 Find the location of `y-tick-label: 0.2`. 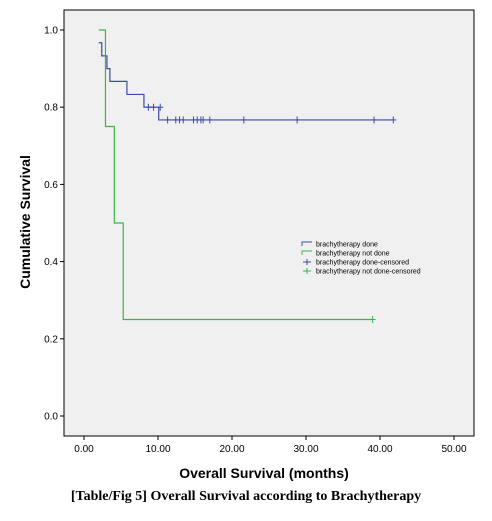

y-tick-label: 0.2 is located at coordinates (51, 339).